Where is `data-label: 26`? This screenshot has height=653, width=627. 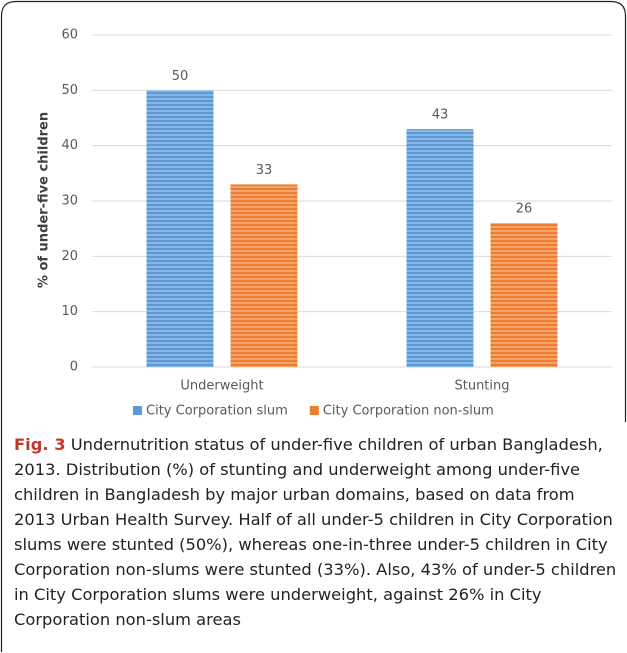 data-label: 26 is located at coordinates (524, 209).